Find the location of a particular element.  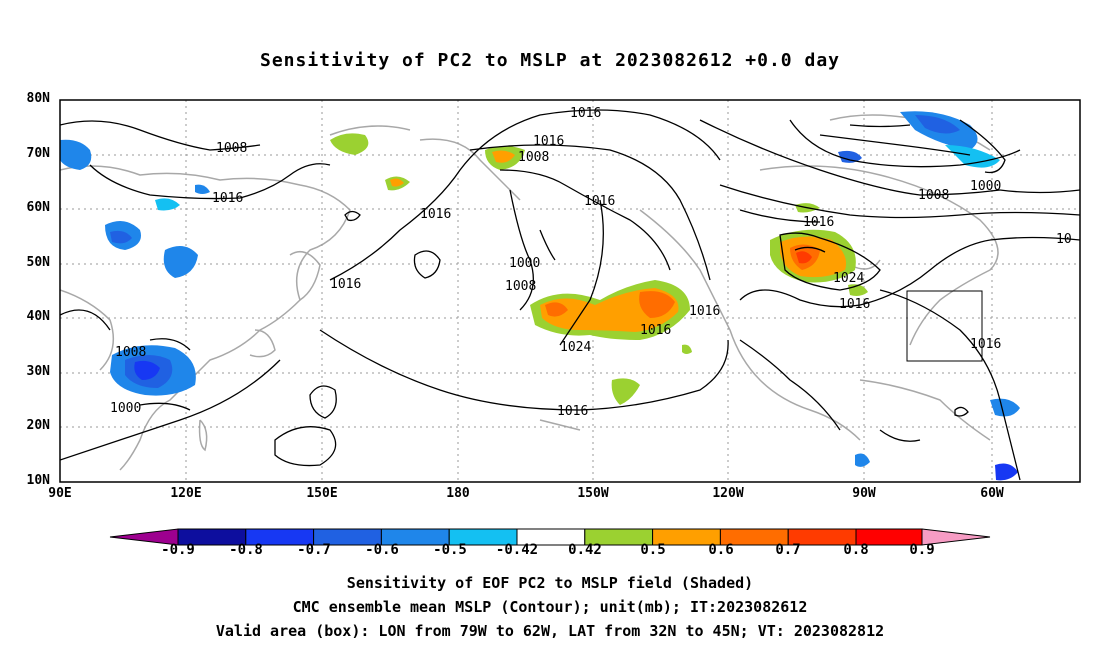

colorbar-label: 0.8 is located at coordinates (856, 550).